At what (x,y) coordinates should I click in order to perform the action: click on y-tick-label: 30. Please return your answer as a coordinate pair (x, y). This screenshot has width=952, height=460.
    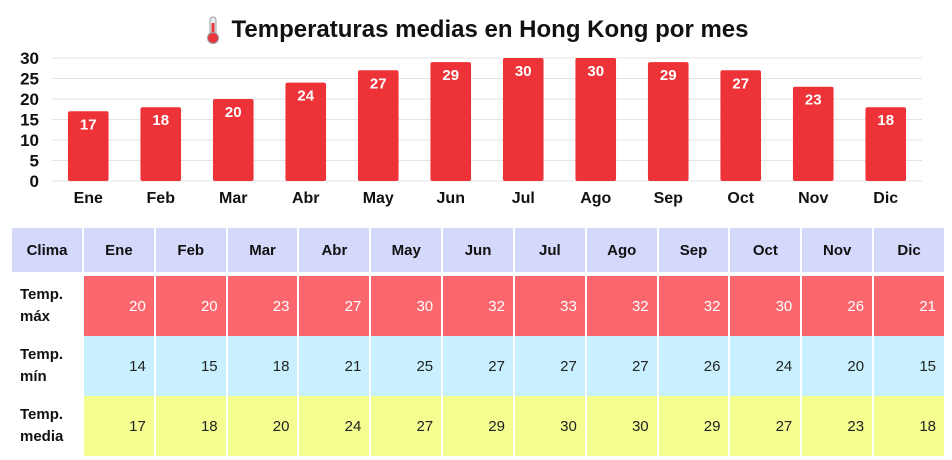
    Looking at the image, I should click on (29, 58).